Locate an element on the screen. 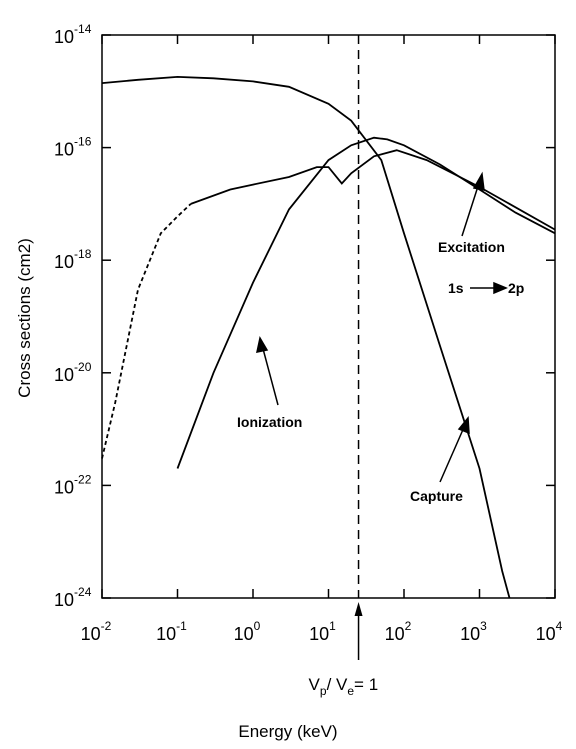 This screenshot has width=576, height=749. reference-arrowhead is located at coordinates (358, 609).